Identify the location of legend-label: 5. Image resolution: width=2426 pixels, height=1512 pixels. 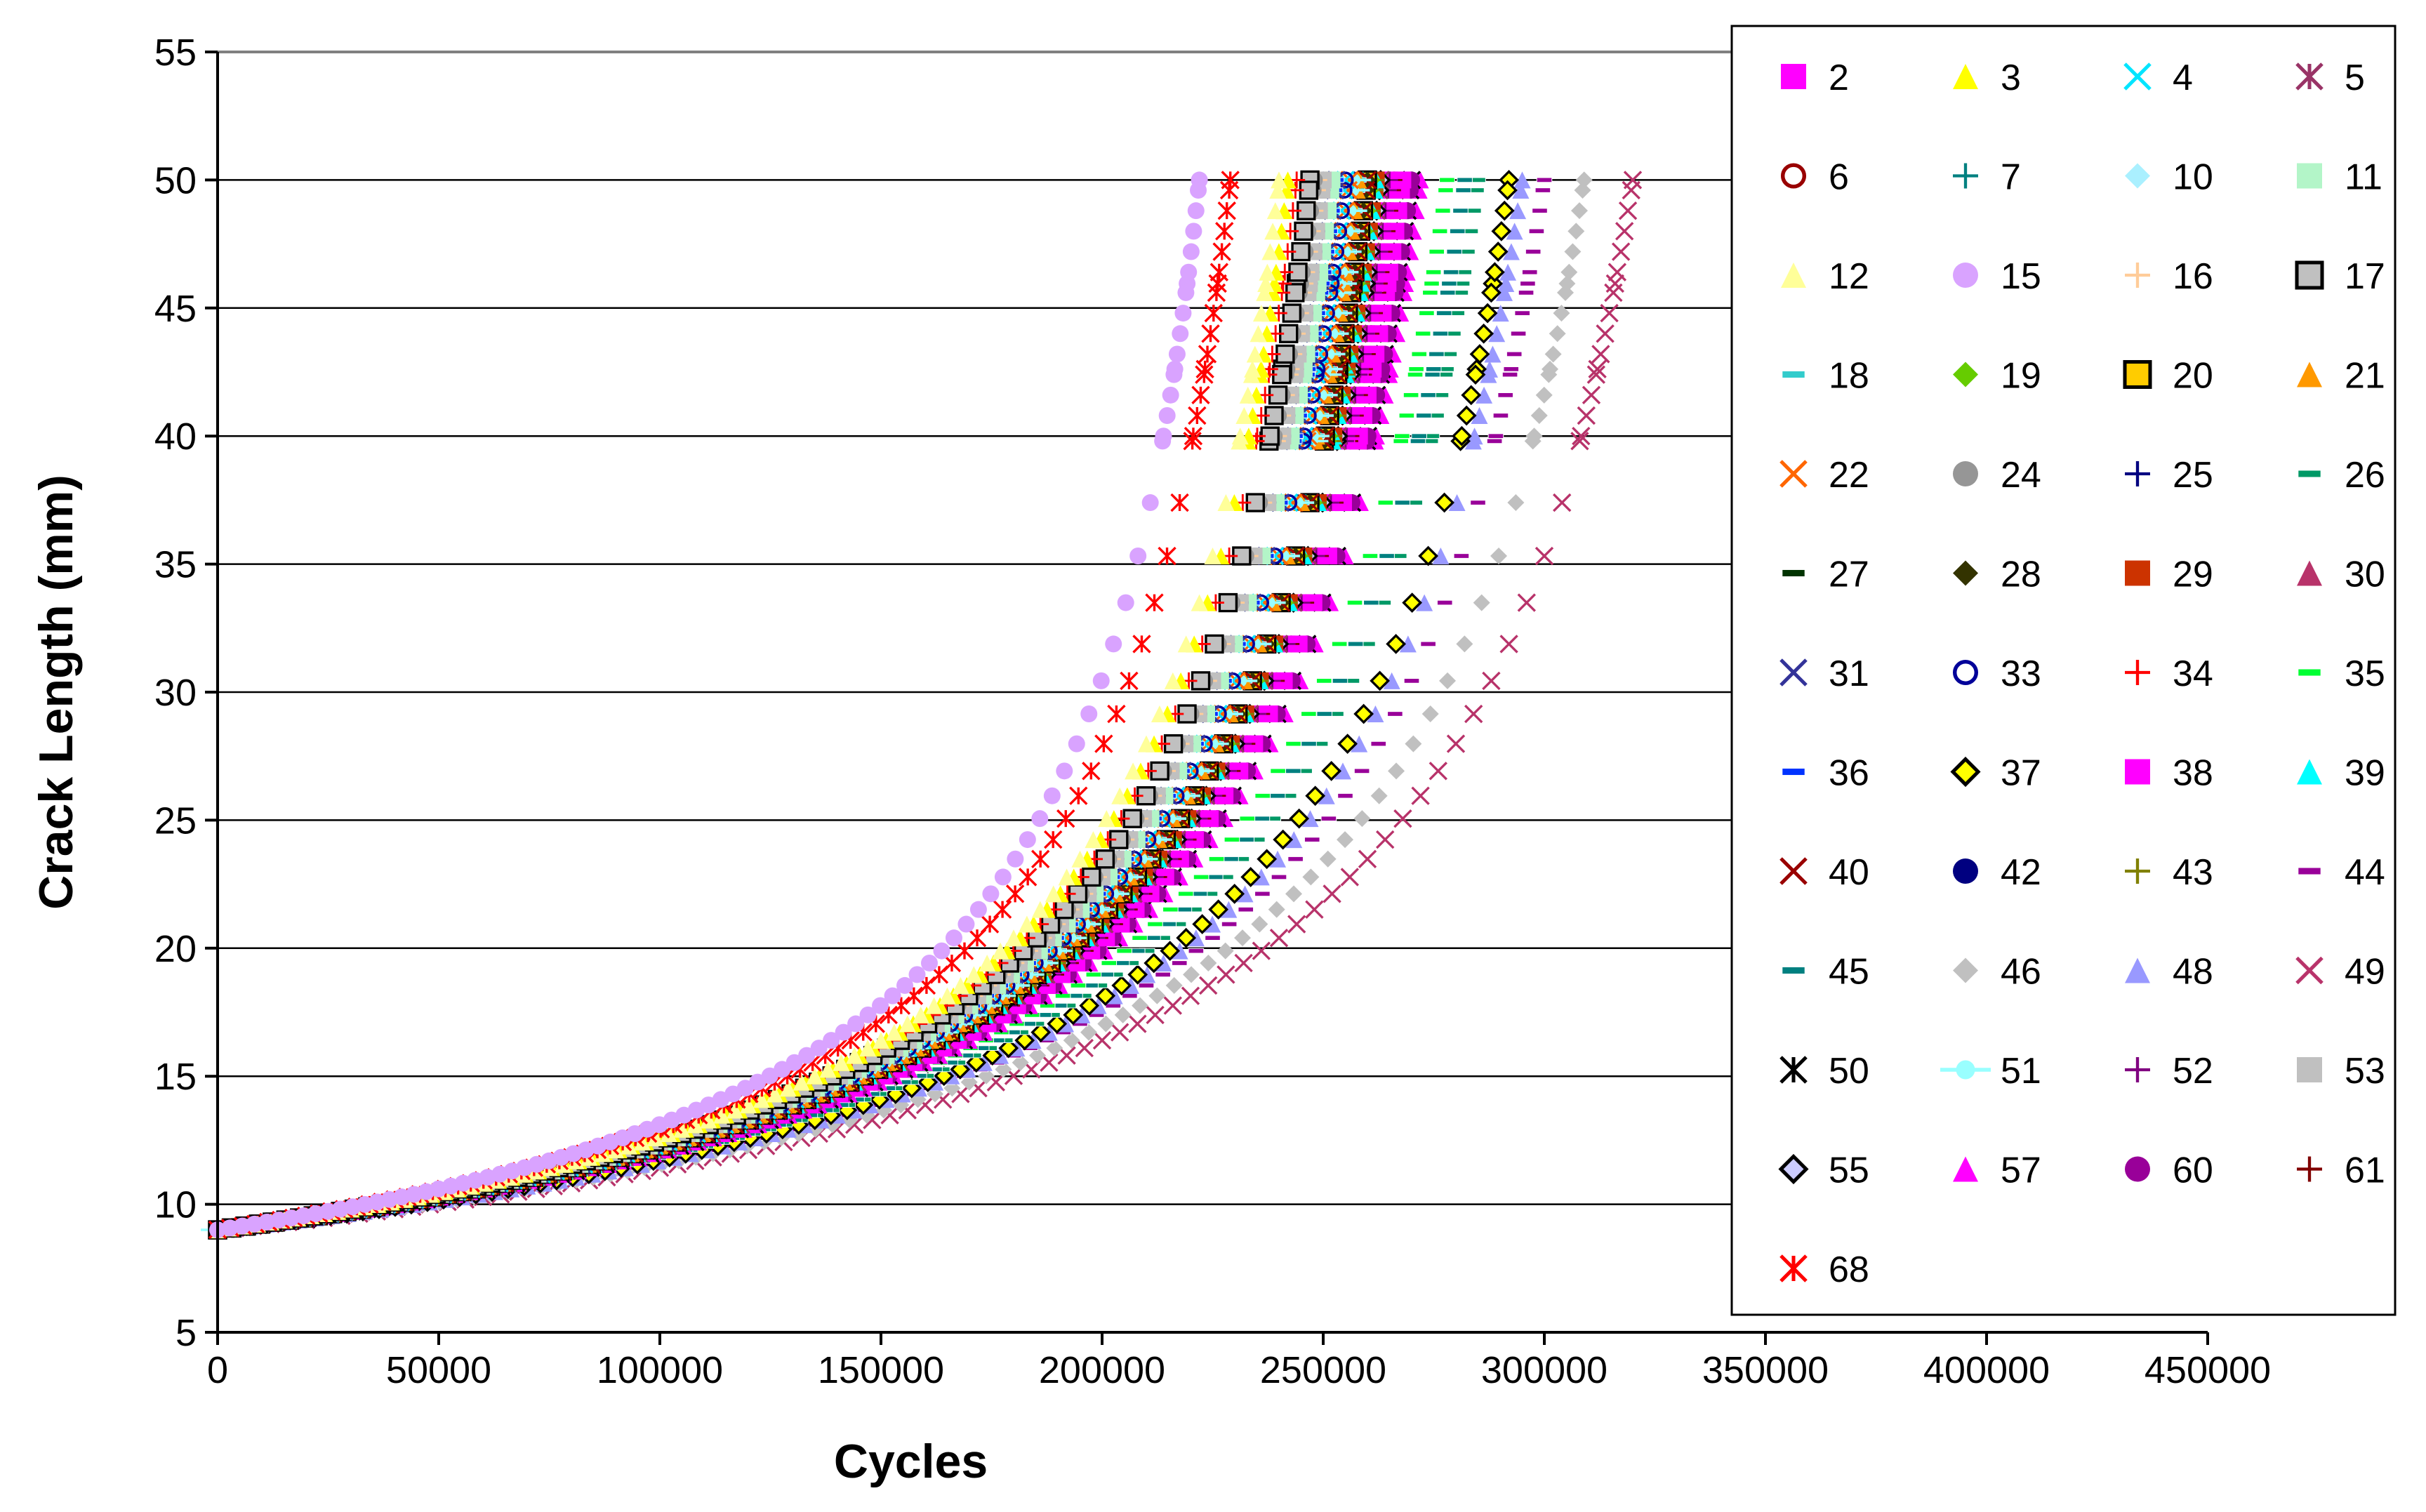
(2355, 78).